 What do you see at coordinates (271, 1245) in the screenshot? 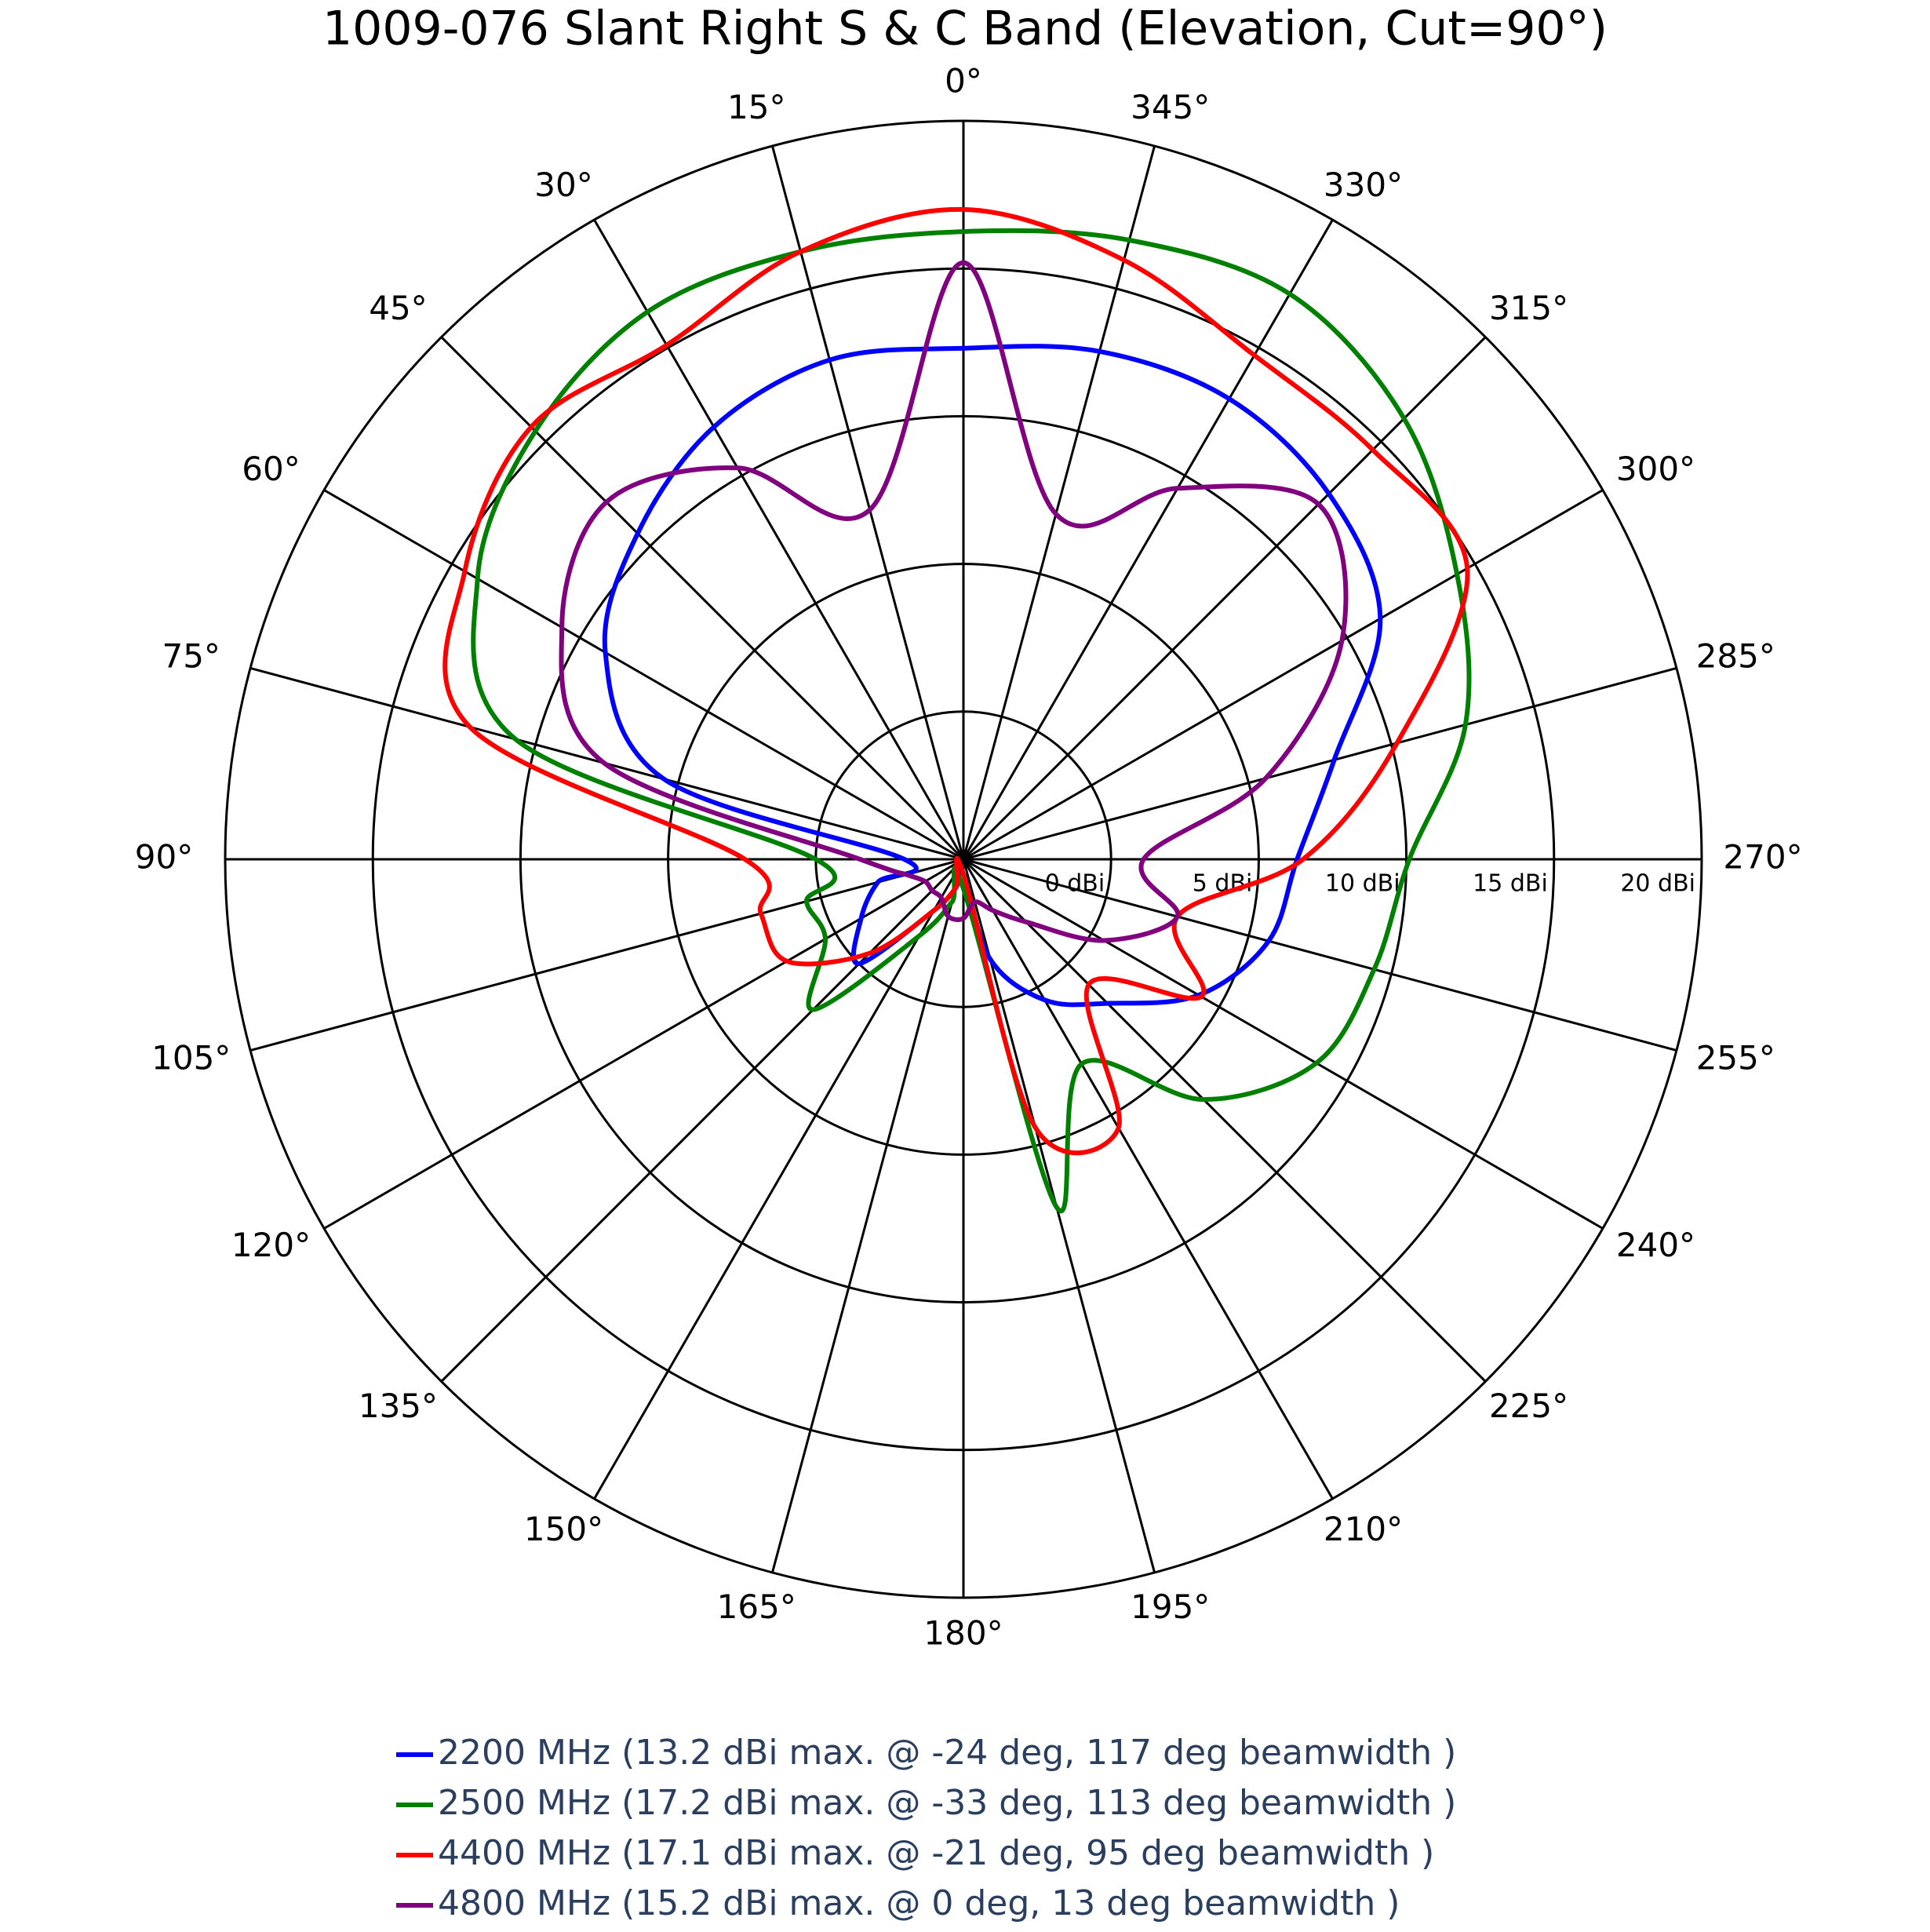
I see `theta-tick-label: 120°` at bounding box center [271, 1245].